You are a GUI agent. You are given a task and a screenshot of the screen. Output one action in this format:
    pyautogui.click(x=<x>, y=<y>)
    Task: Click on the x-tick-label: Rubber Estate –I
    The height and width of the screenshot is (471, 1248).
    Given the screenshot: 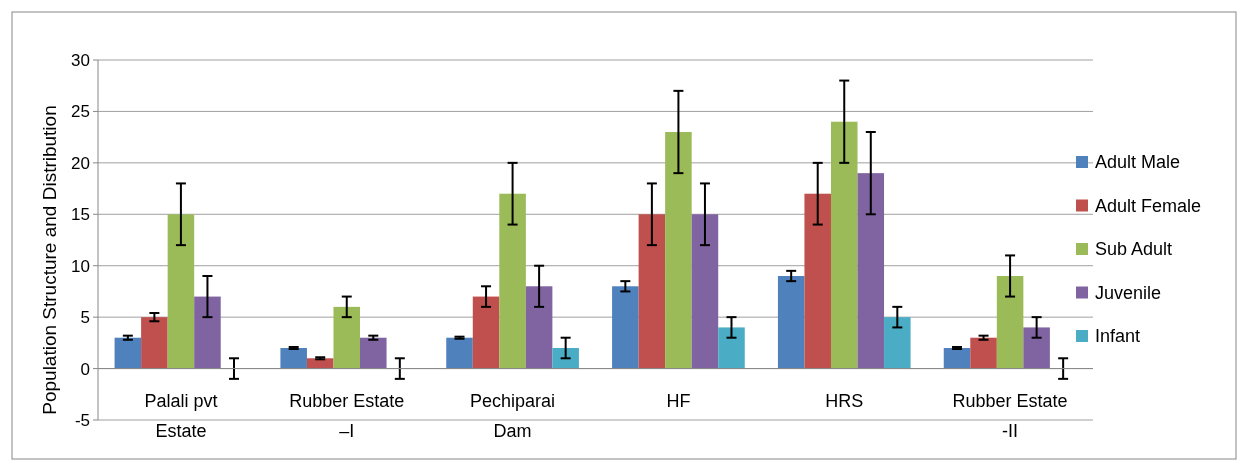 What is the action you would take?
    pyautogui.click(x=347, y=415)
    